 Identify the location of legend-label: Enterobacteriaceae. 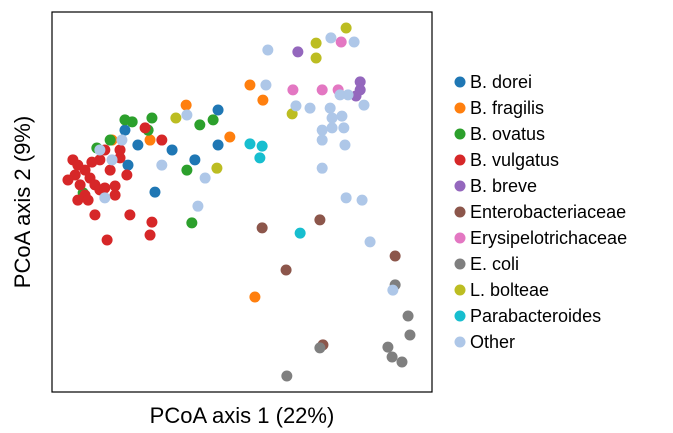
(548, 212).